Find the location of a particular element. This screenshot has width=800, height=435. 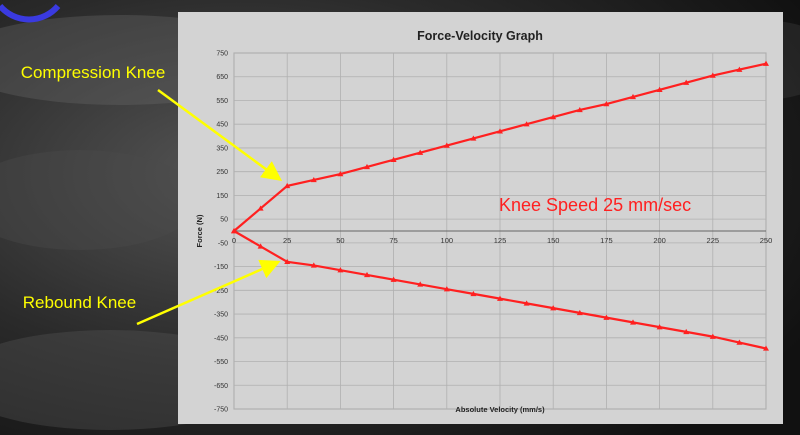

x-tick-label: 125 is located at coordinates (500, 240).